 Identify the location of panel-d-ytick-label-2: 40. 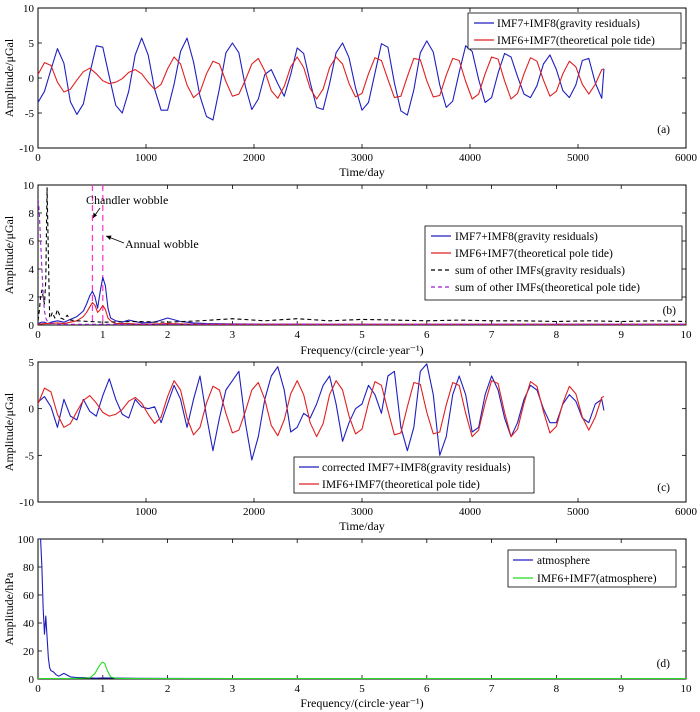
(29, 624).